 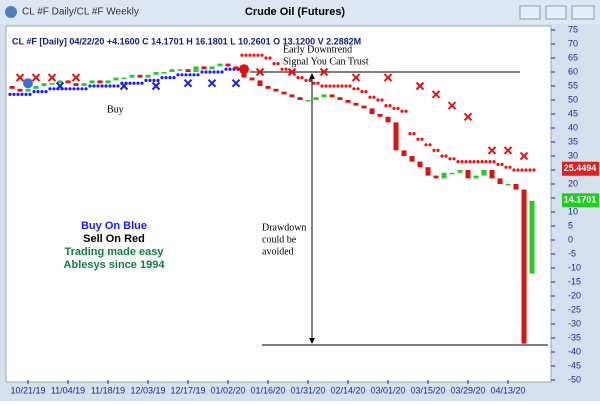 What do you see at coordinates (114, 226) in the screenshot?
I see `legend-text: Buy On Blue` at bounding box center [114, 226].